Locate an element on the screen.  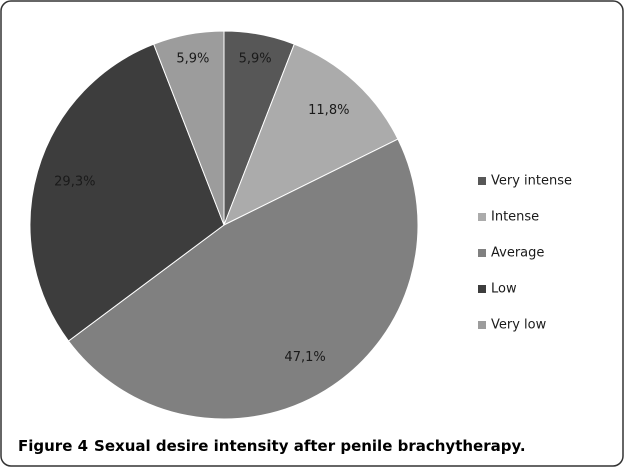
legend-label: Average is located at coordinates (517, 253).